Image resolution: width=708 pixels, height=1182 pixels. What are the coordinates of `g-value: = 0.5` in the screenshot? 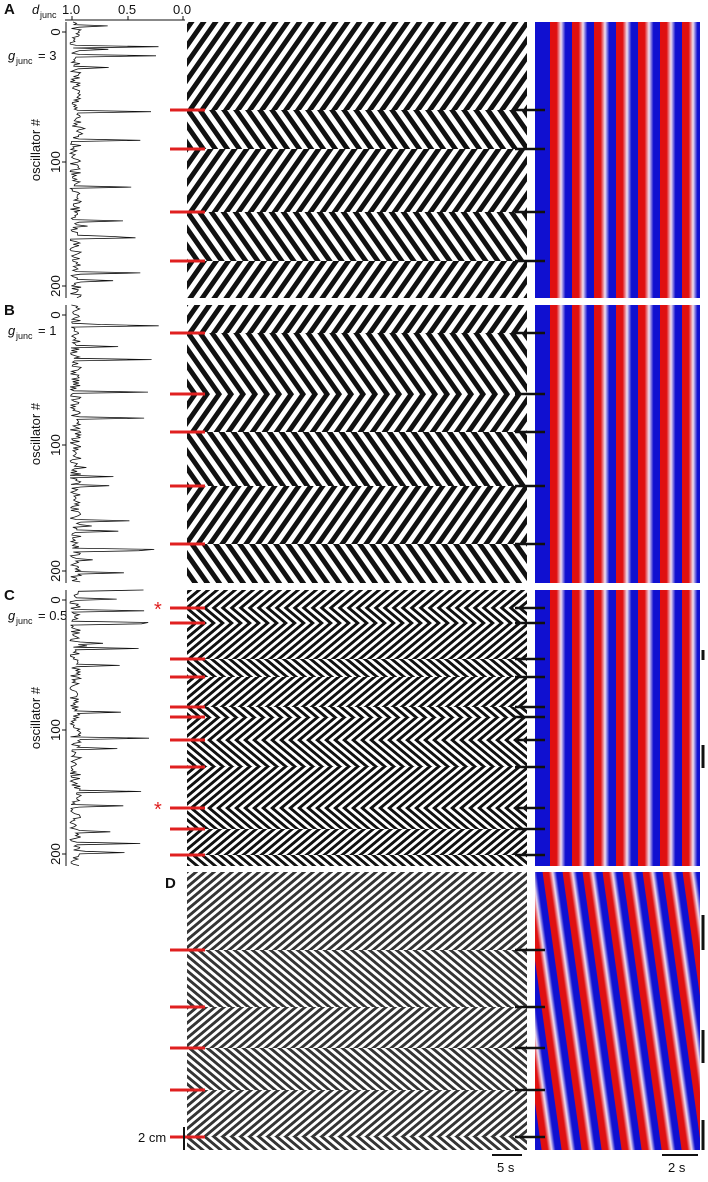 It's located at (52, 615).